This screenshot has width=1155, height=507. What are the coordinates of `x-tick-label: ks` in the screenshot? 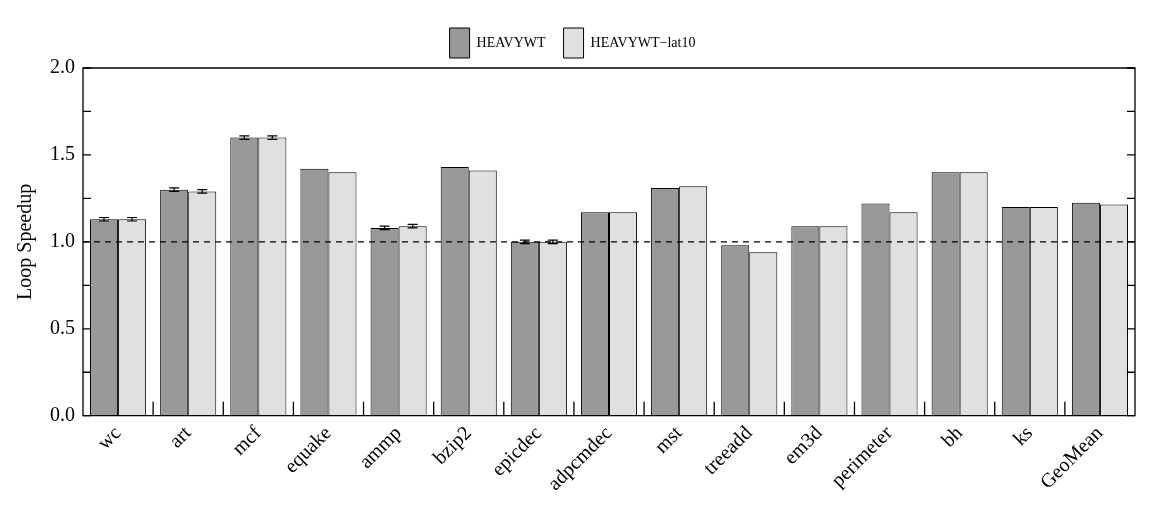 It's located at (1022, 435).